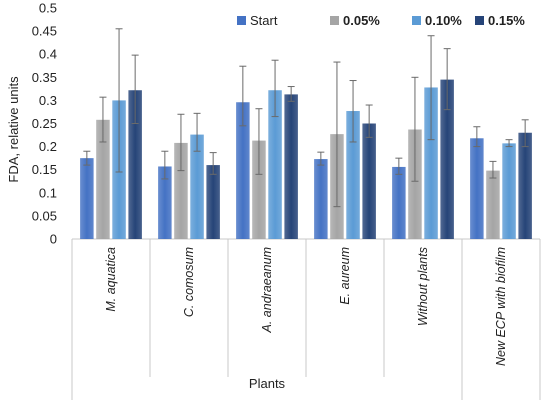 The image size is (550, 412). Describe the element at coordinates (423, 286) in the screenshot. I see `category-label-without-plants: Without plants` at that location.